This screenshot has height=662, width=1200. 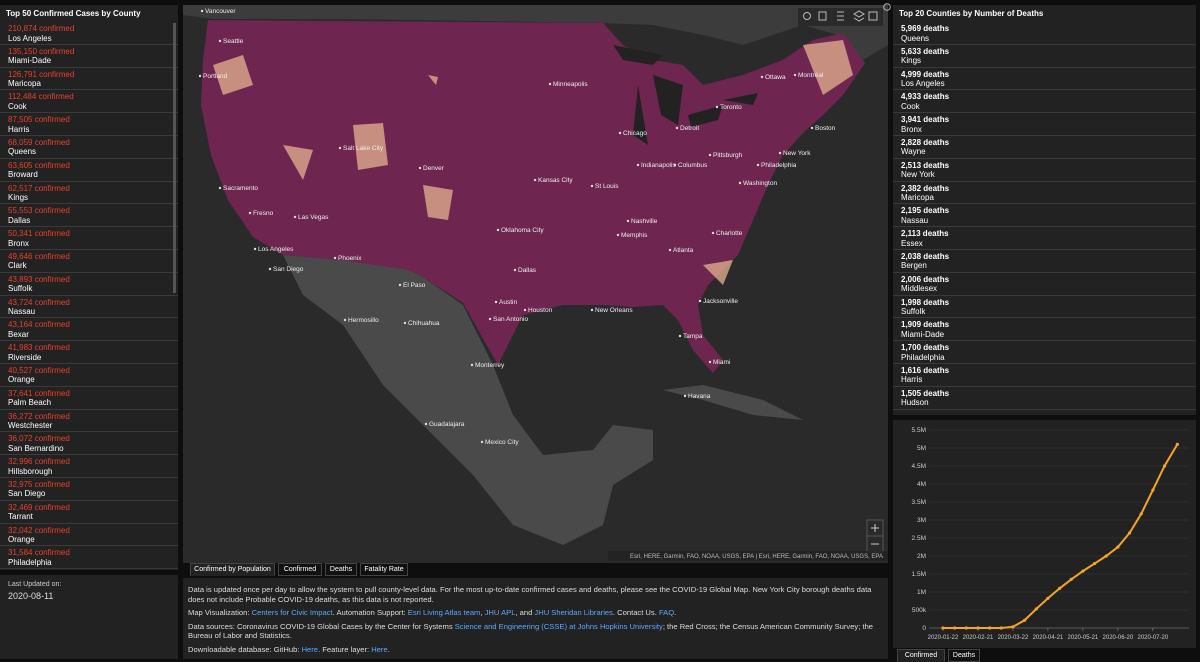 I want to click on list-item: 50,341 confirmed Bronx, so click(x=89, y=238).